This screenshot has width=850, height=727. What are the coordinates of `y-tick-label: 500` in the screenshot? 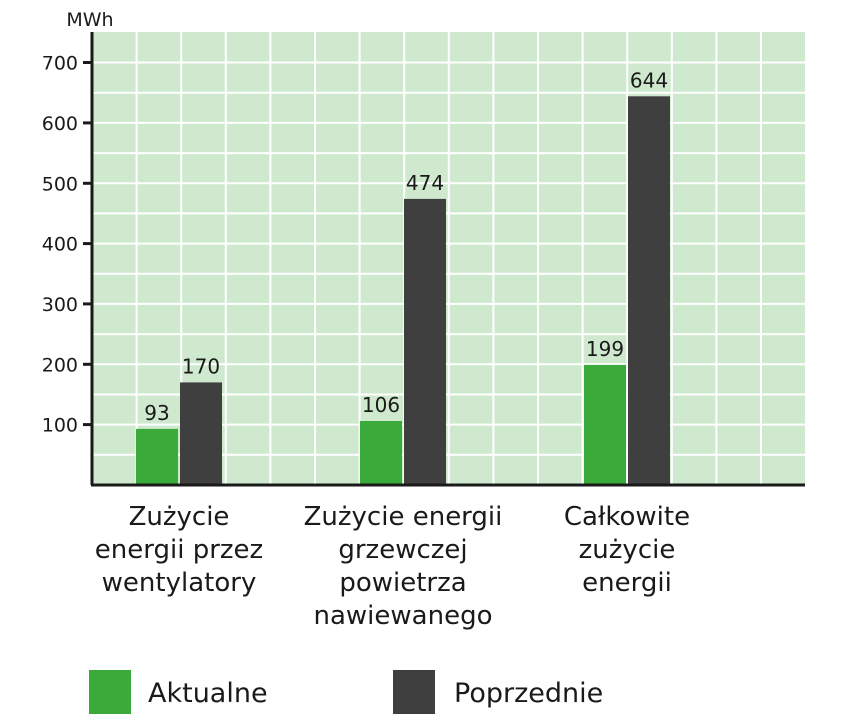 It's located at (60, 184).